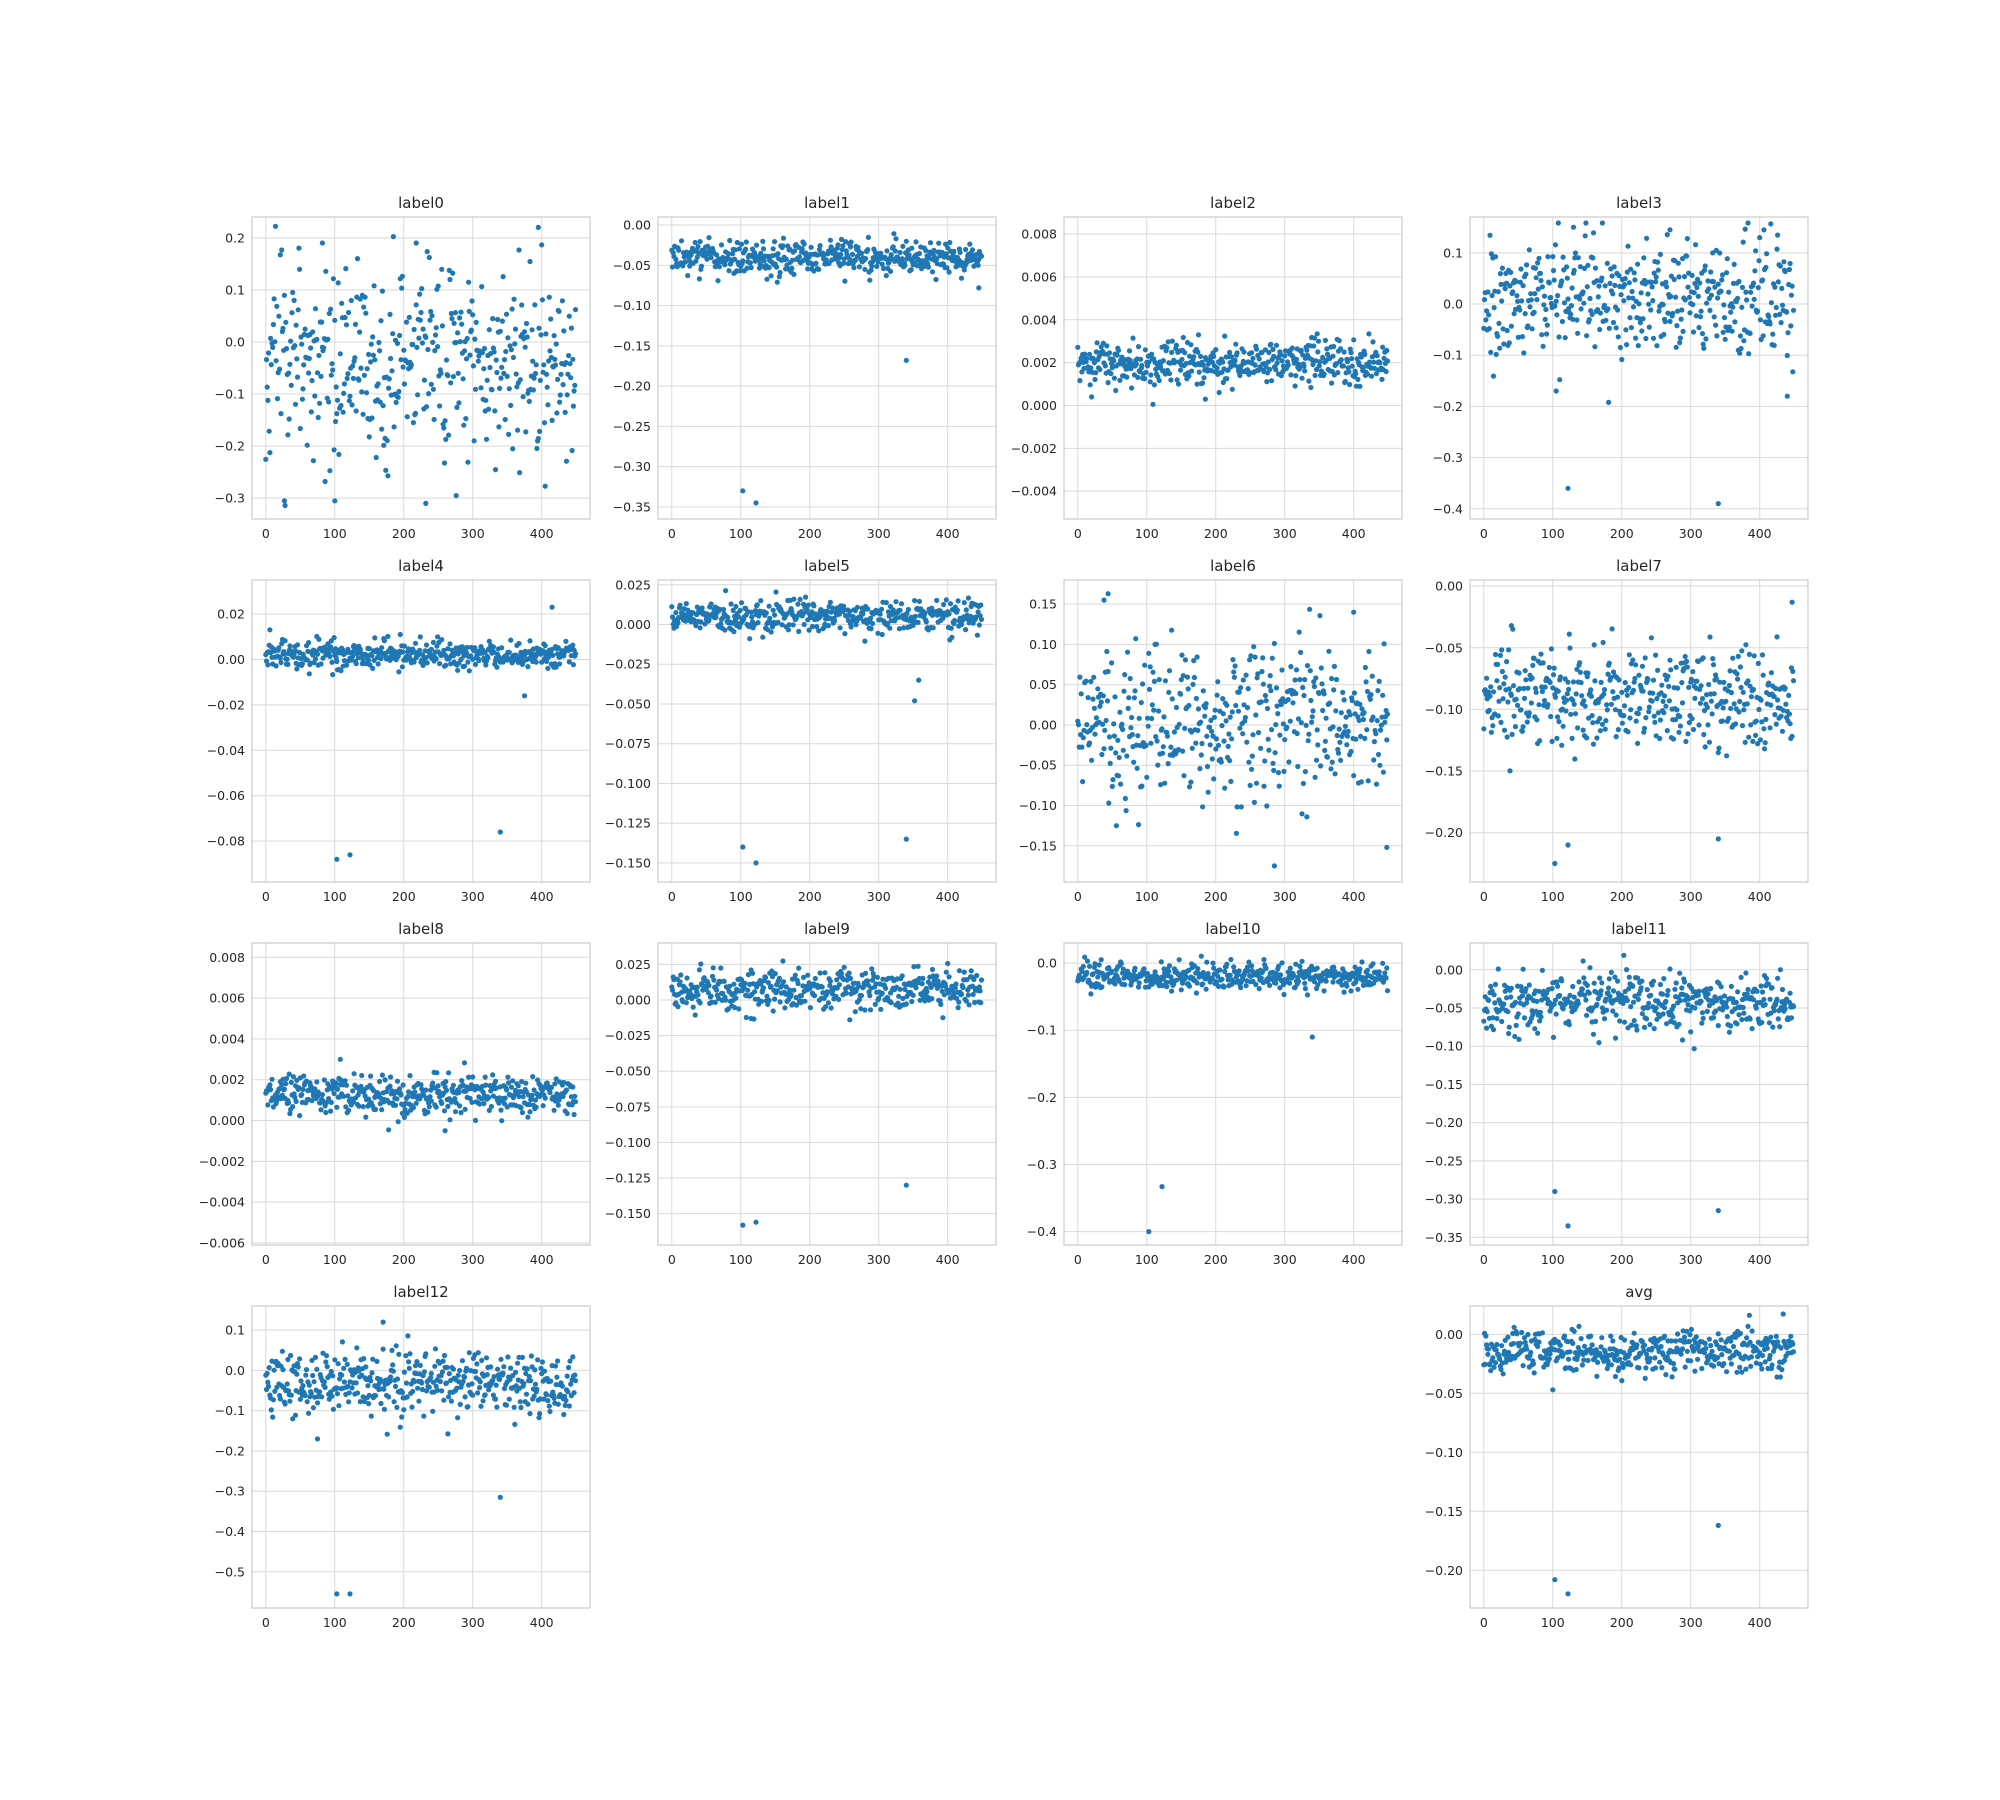 This screenshot has width=2000, height=1800. I want to click on y-tick-label: −0.10, so click(1444, 709).